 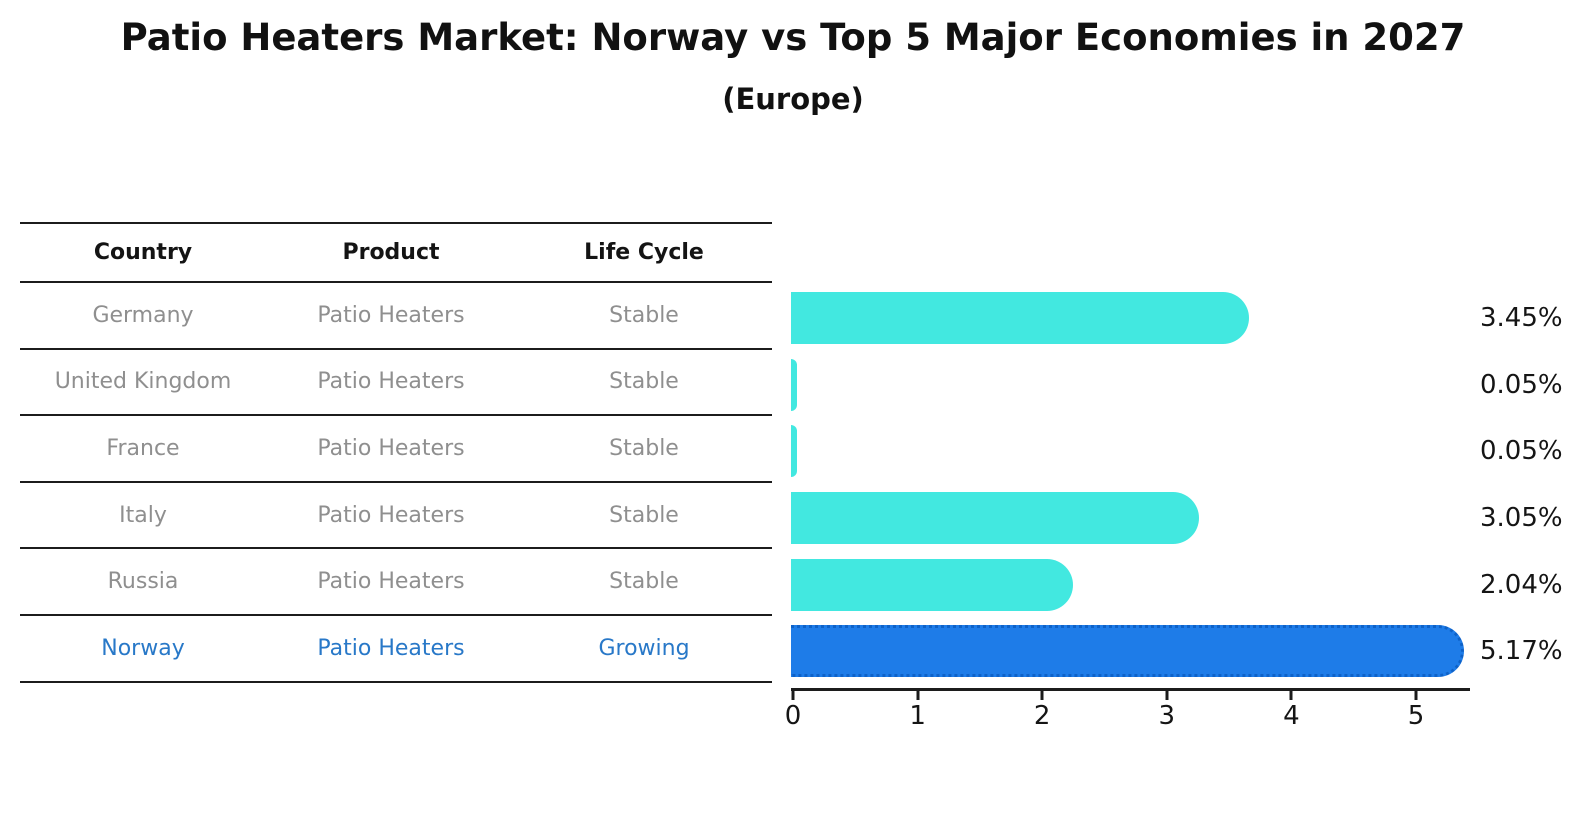 I want to click on table-cell-country: Italy, so click(x=143, y=515).